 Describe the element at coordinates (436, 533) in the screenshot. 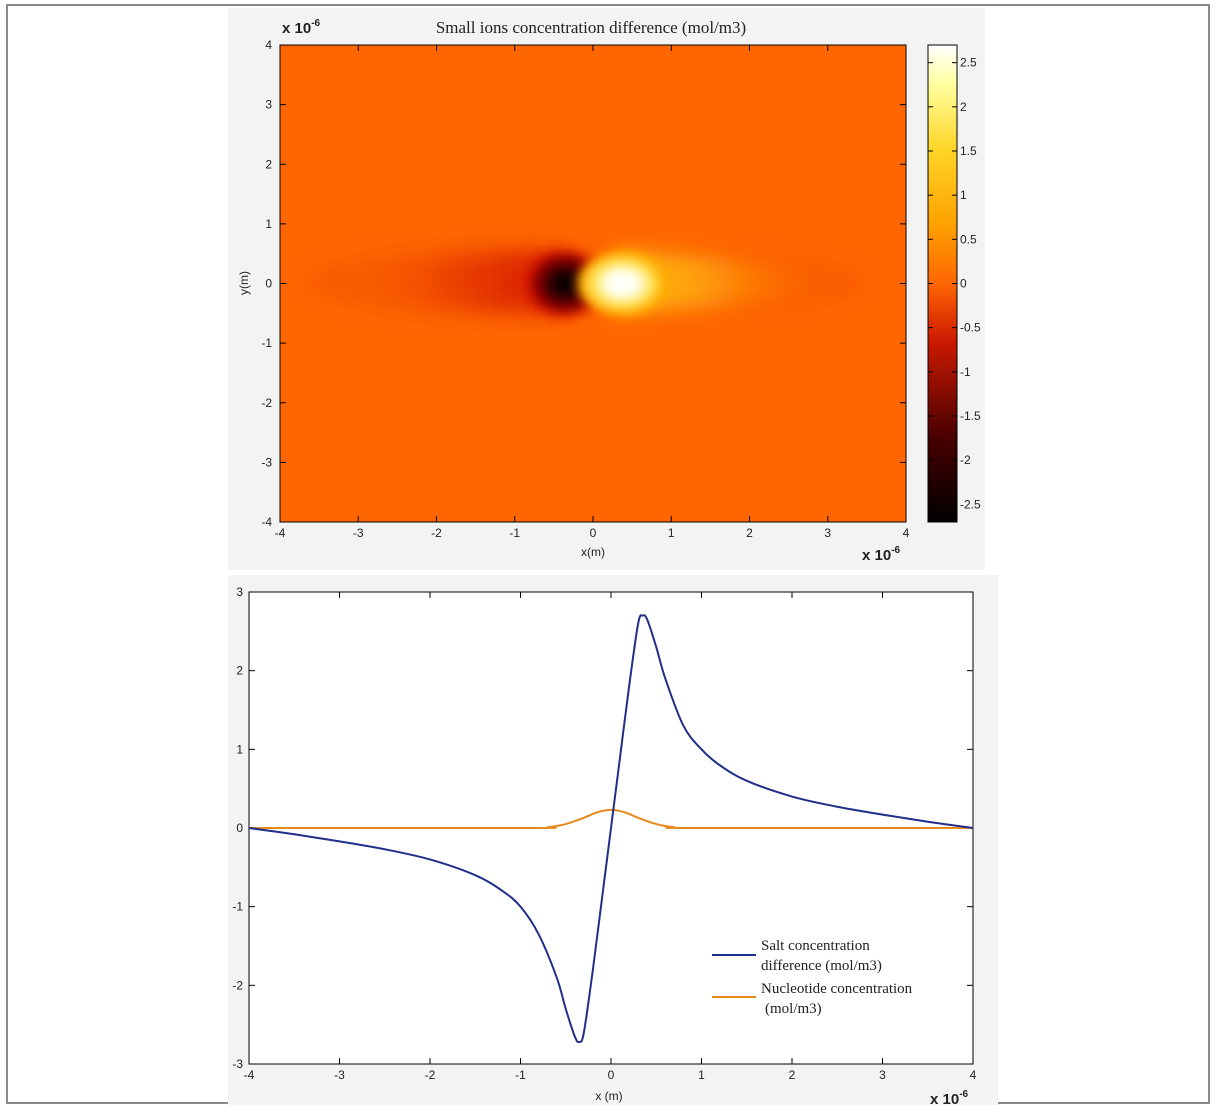

I see `heatmap-x-tick-label: -2` at that location.